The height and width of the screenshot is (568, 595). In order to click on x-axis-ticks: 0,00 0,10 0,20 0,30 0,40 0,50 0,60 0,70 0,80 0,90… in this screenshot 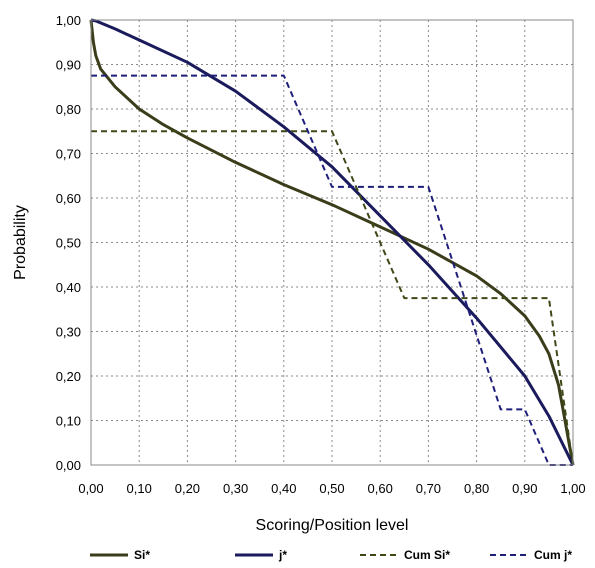, I will do `click(331, 488)`.